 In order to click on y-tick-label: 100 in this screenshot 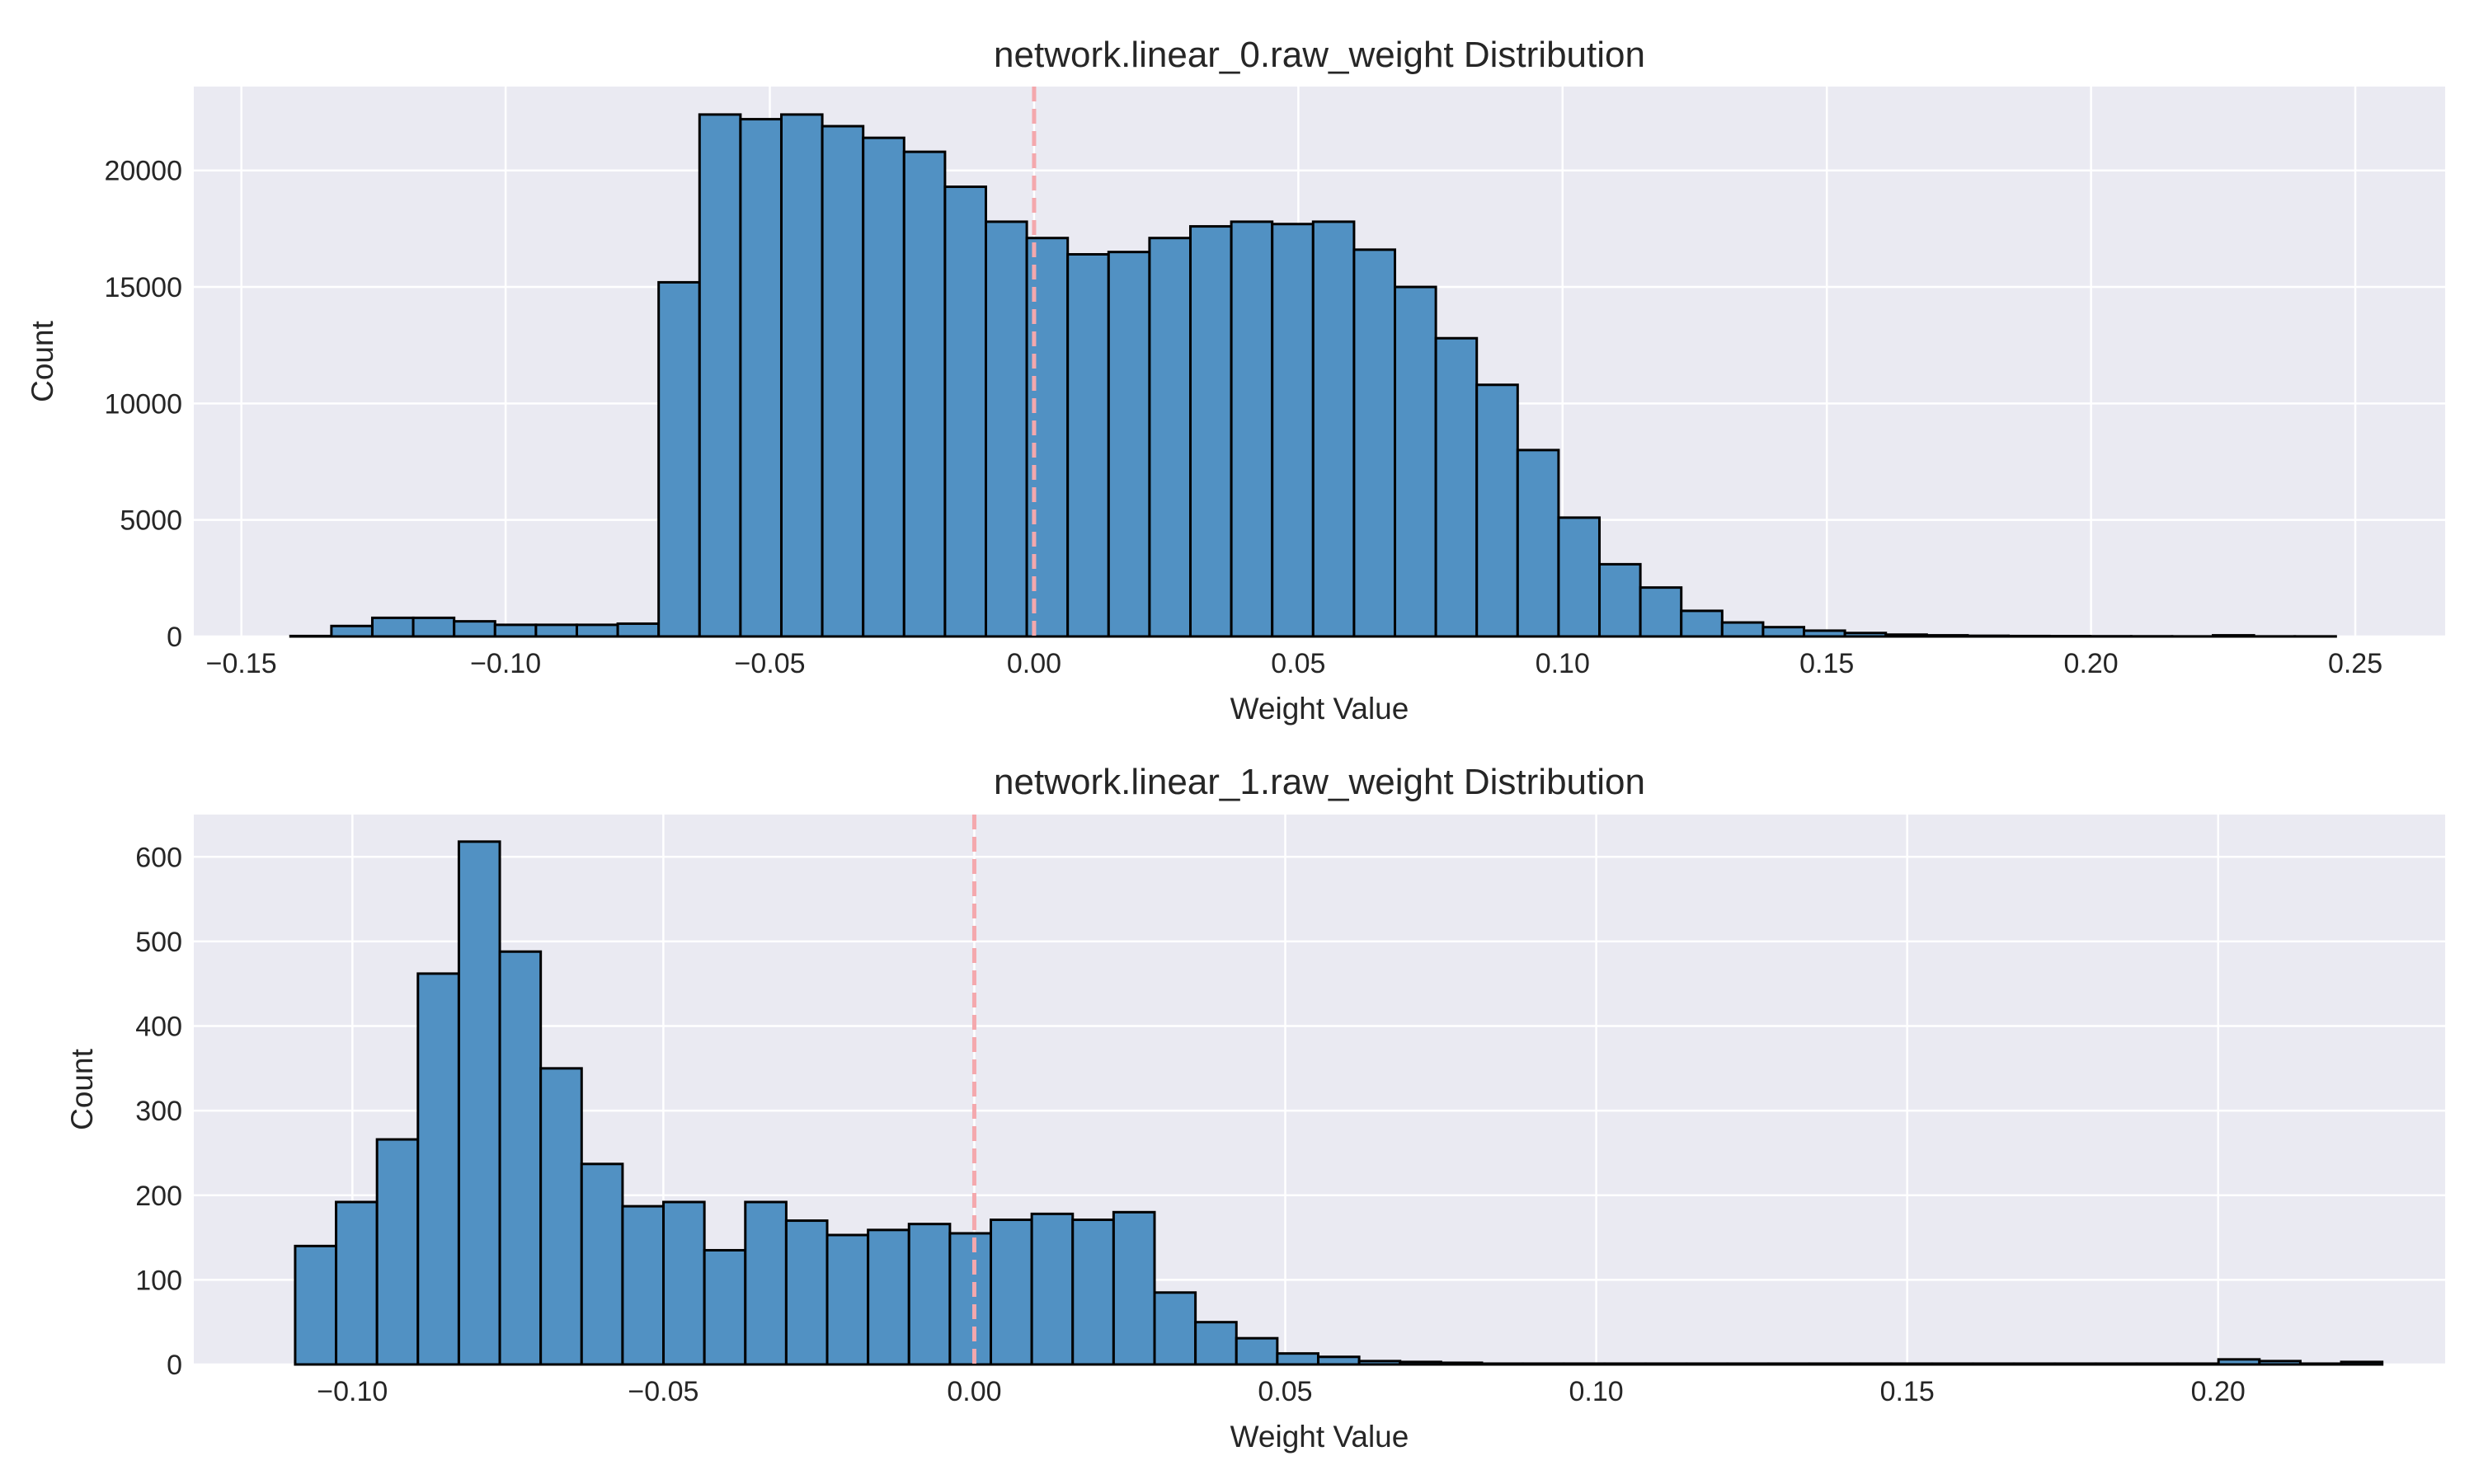, I will do `click(158, 1280)`.